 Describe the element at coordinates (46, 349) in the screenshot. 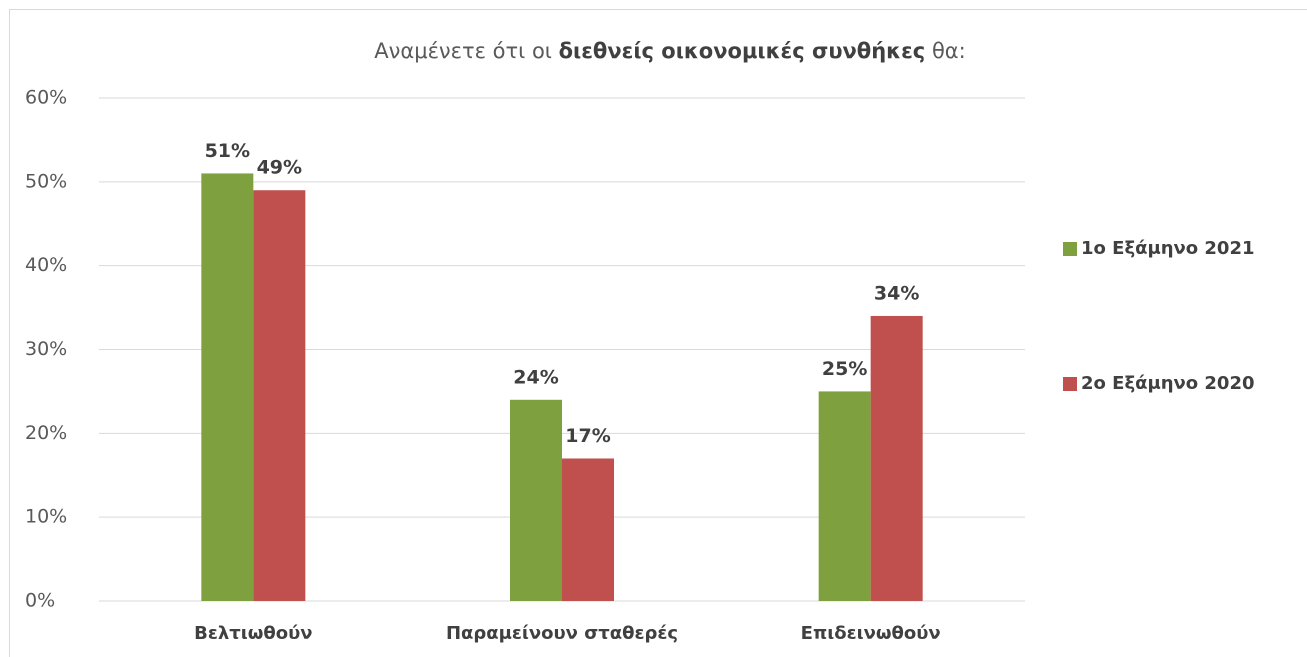

I see `y-tick-label: 30%` at that location.